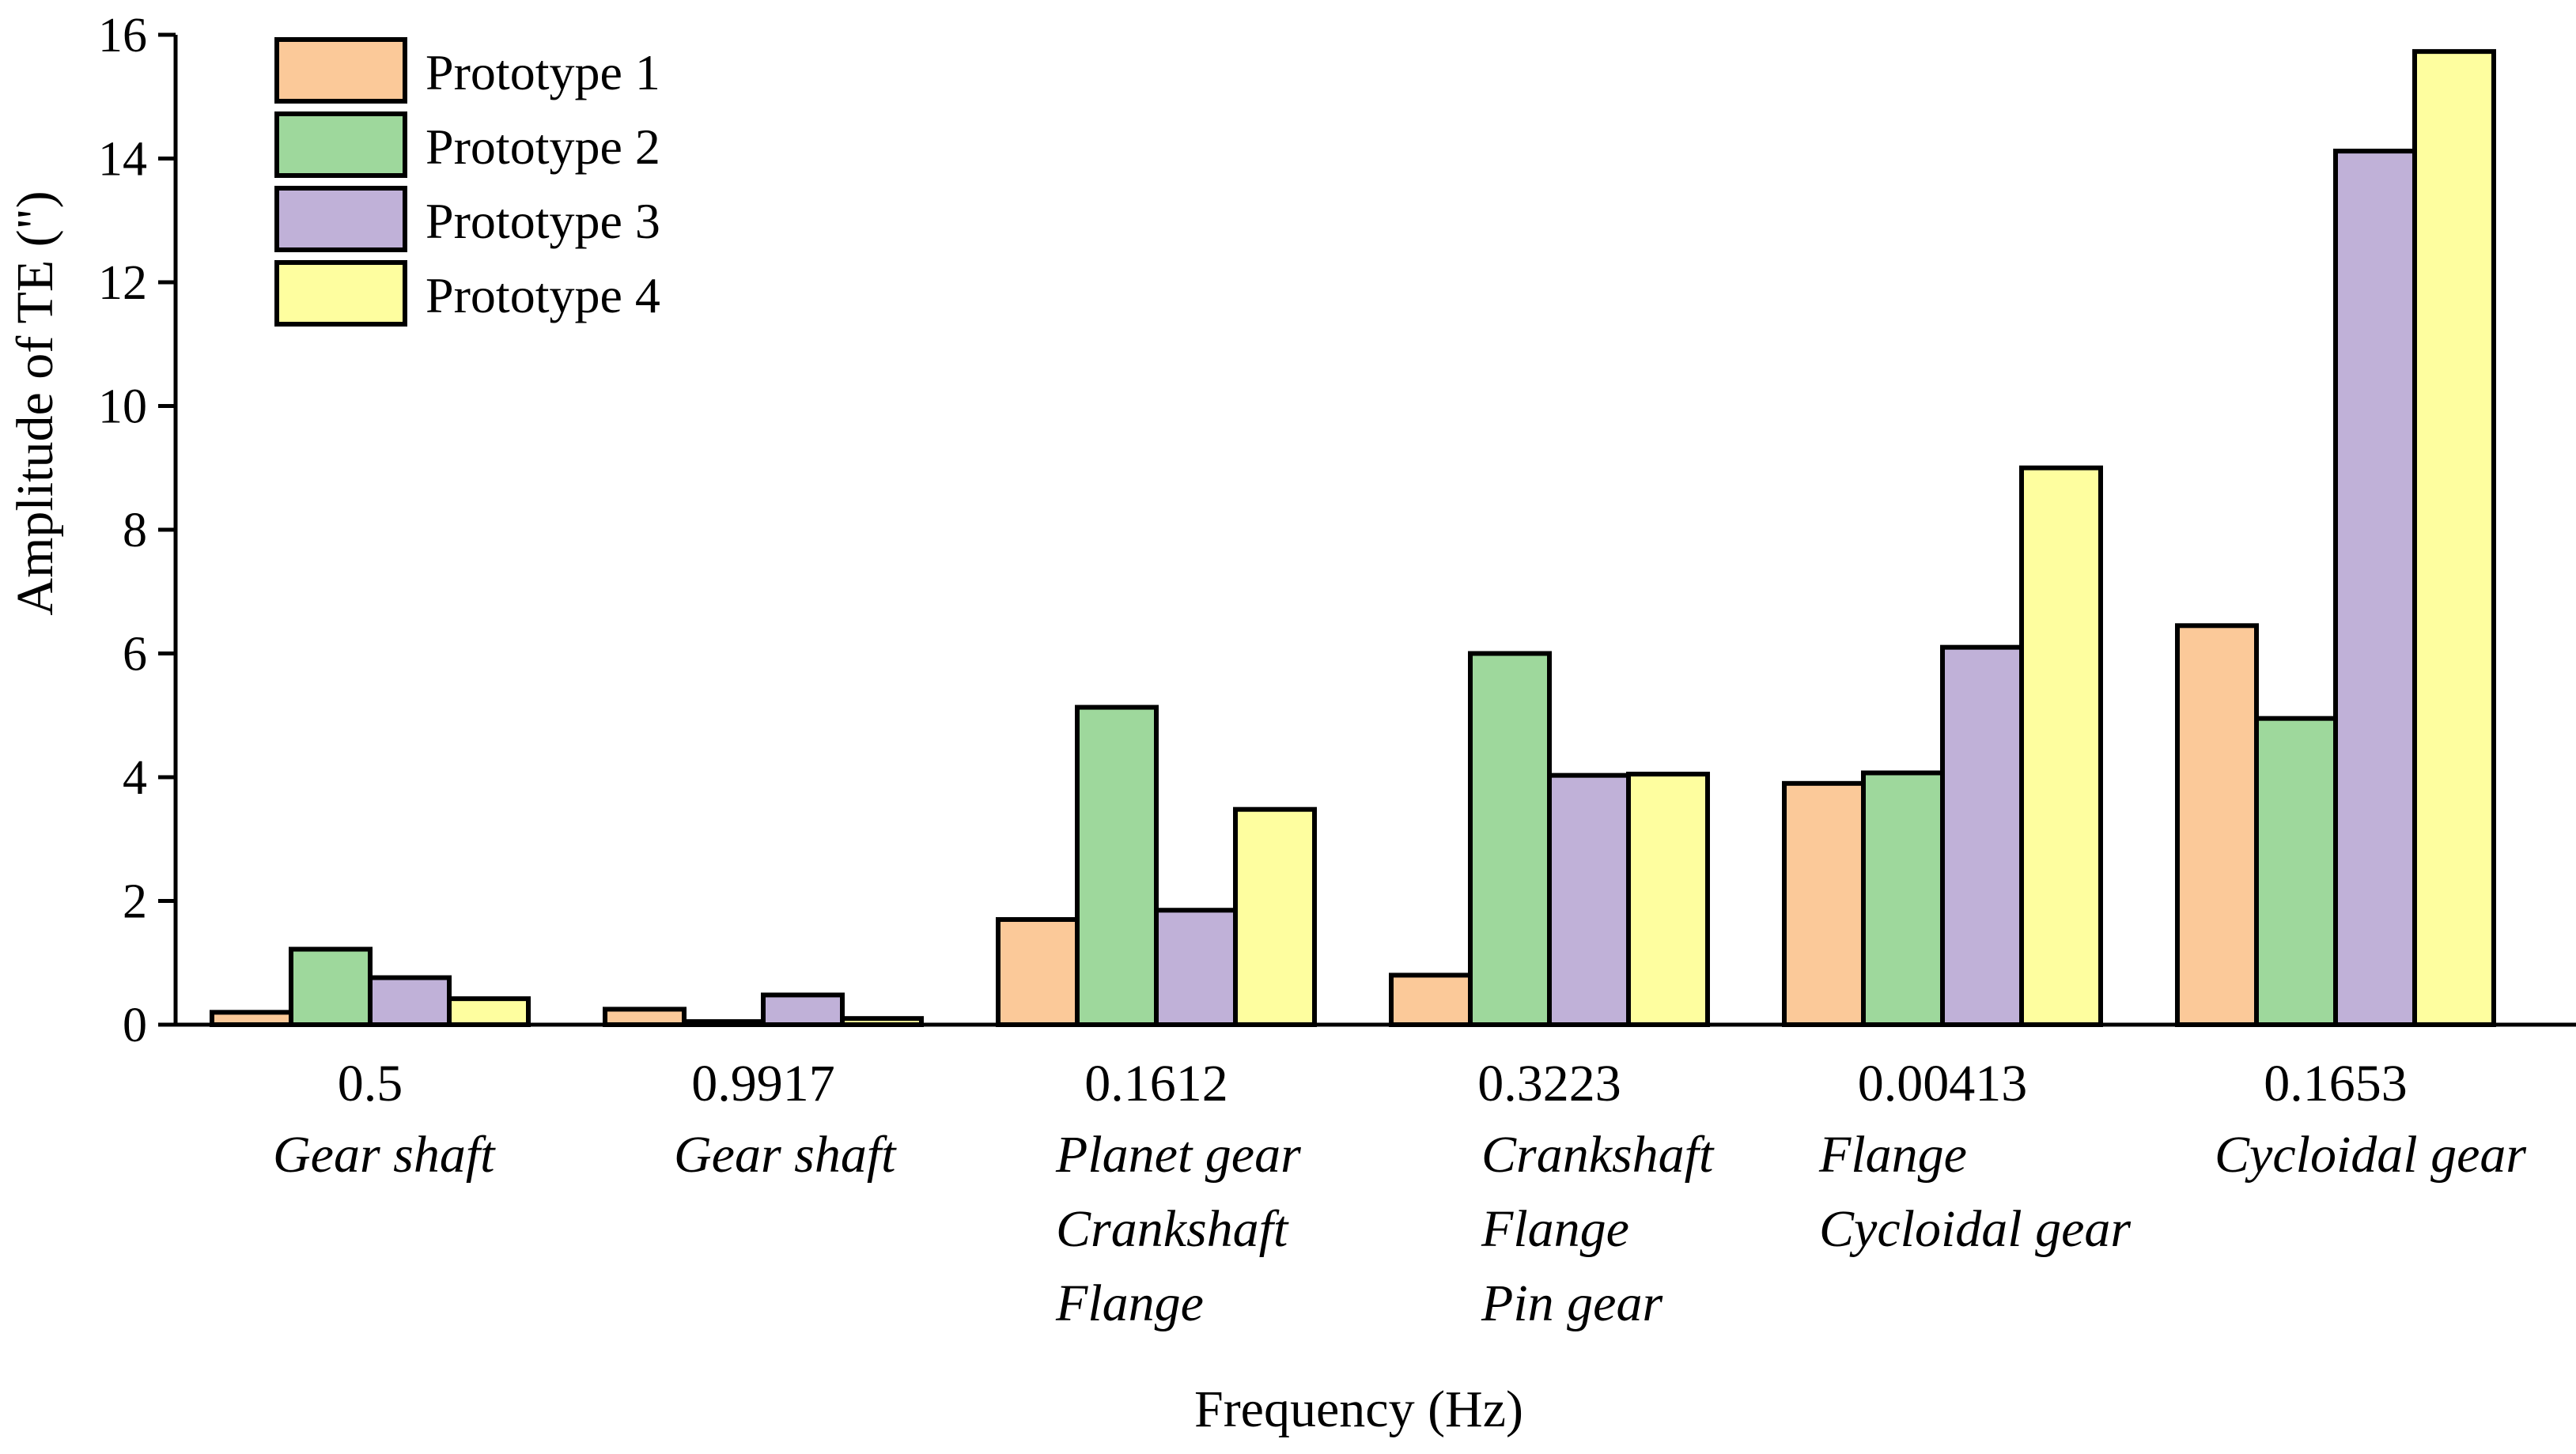  Describe the element at coordinates (122, 160) in the screenshot. I see `y-tick-label: 14` at that location.